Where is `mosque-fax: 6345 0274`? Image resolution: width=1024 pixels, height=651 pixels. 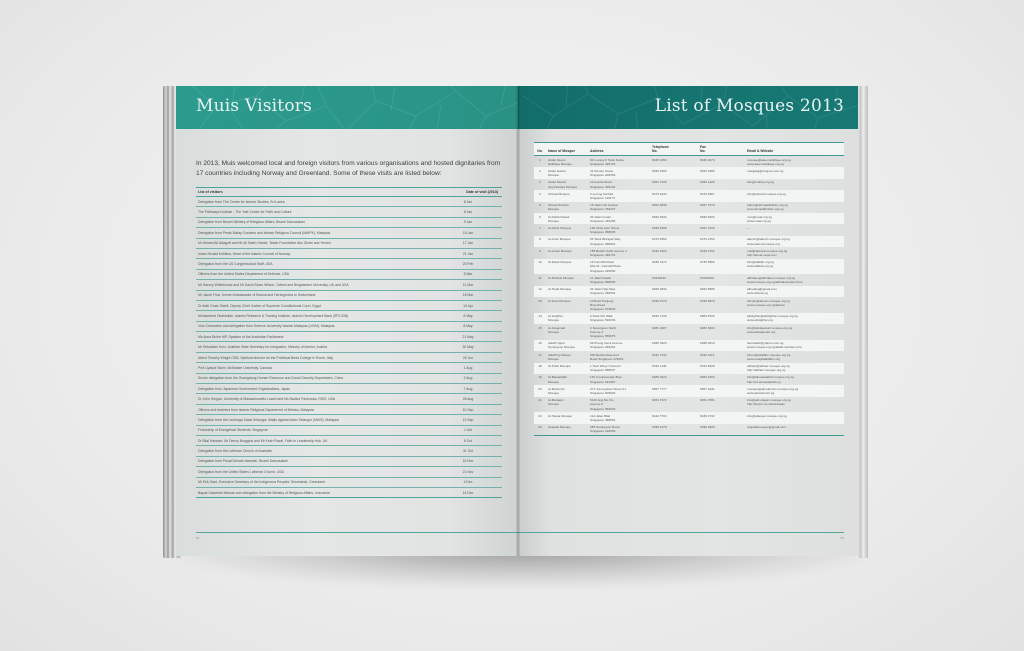 mosque-fax: 6345 0274 is located at coordinates (707, 159).